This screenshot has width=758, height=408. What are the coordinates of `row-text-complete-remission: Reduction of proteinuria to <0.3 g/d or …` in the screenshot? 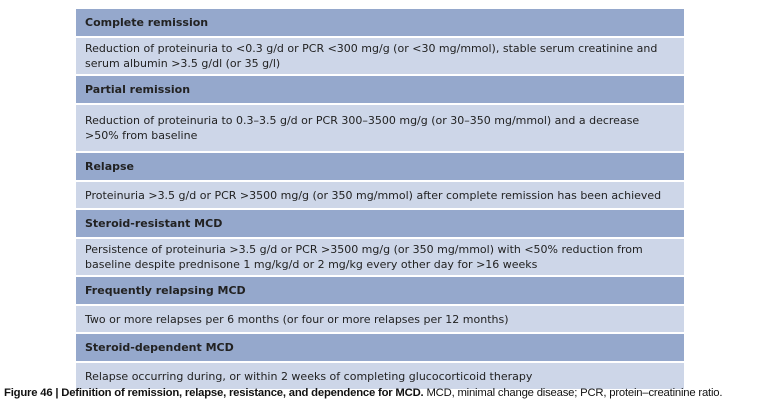 It's located at (380, 56).